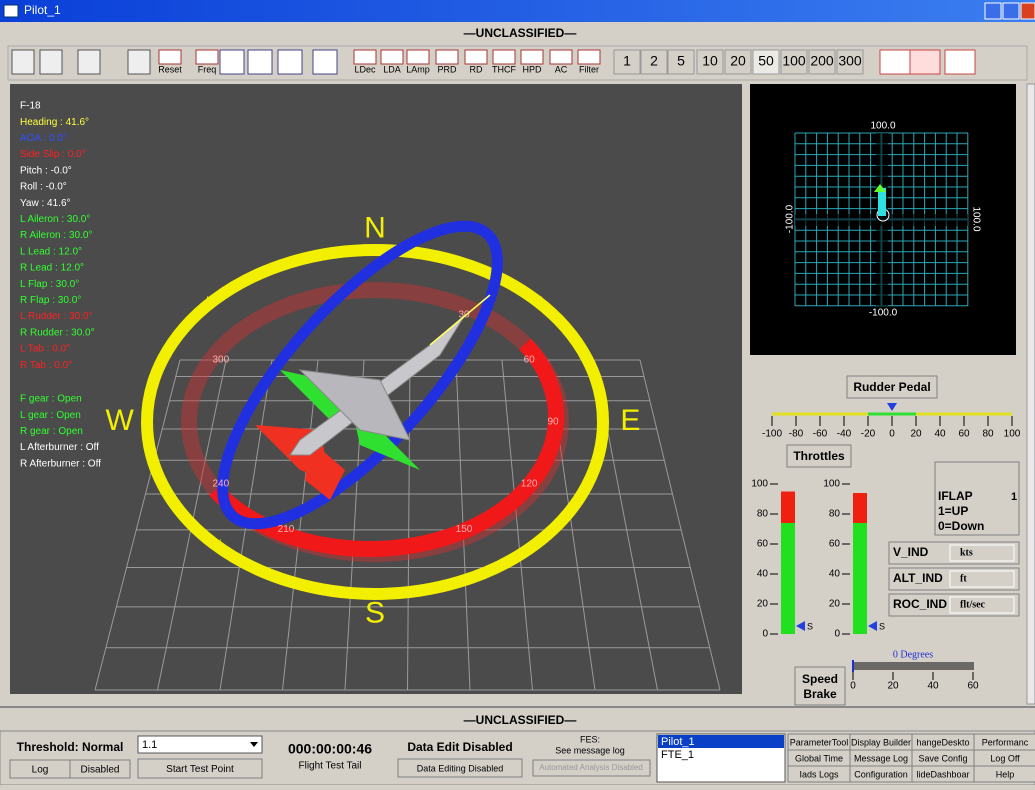  Describe the element at coordinates (46, 170) in the screenshot. I see `readout: Pitch : -0.0°` at that location.